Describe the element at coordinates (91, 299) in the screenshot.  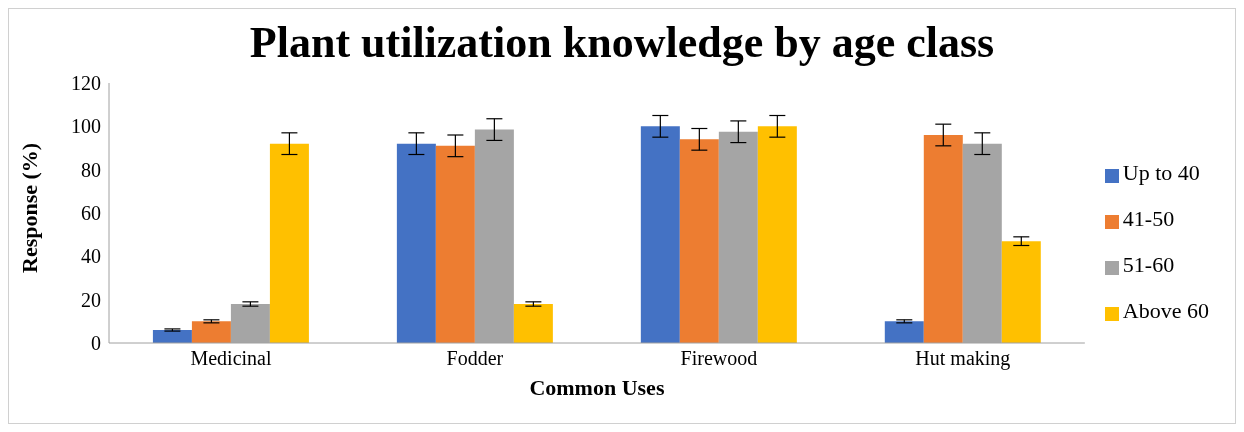
I see `y-tick-label: 20` at that location.